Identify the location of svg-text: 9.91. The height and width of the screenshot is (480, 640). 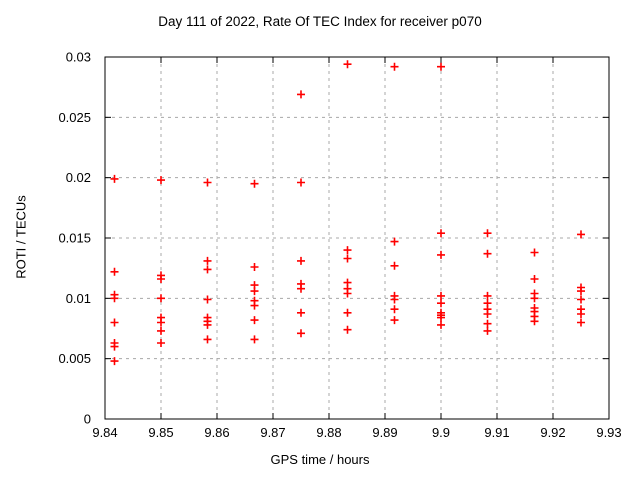
(496, 432).